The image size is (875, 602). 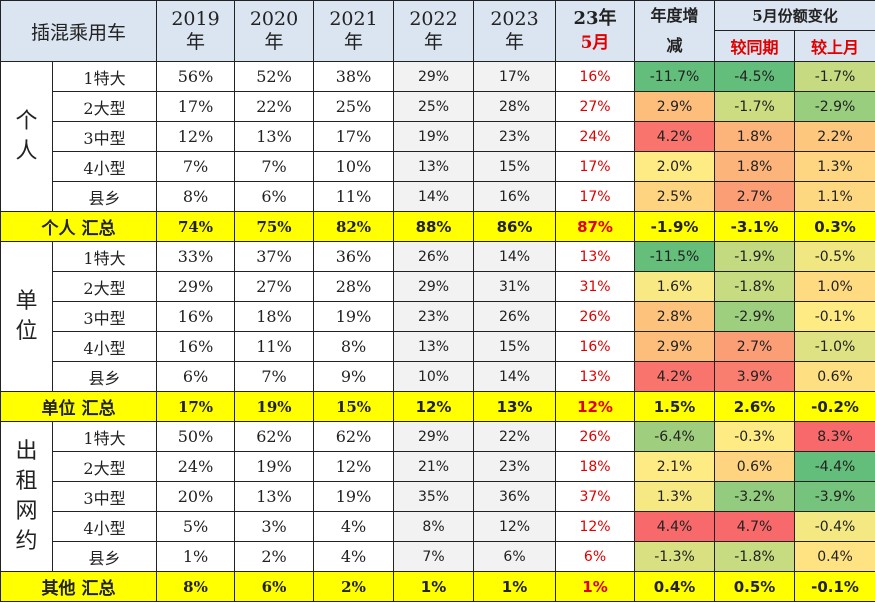 I want to click on summary-cell: 74%, so click(x=196, y=227).